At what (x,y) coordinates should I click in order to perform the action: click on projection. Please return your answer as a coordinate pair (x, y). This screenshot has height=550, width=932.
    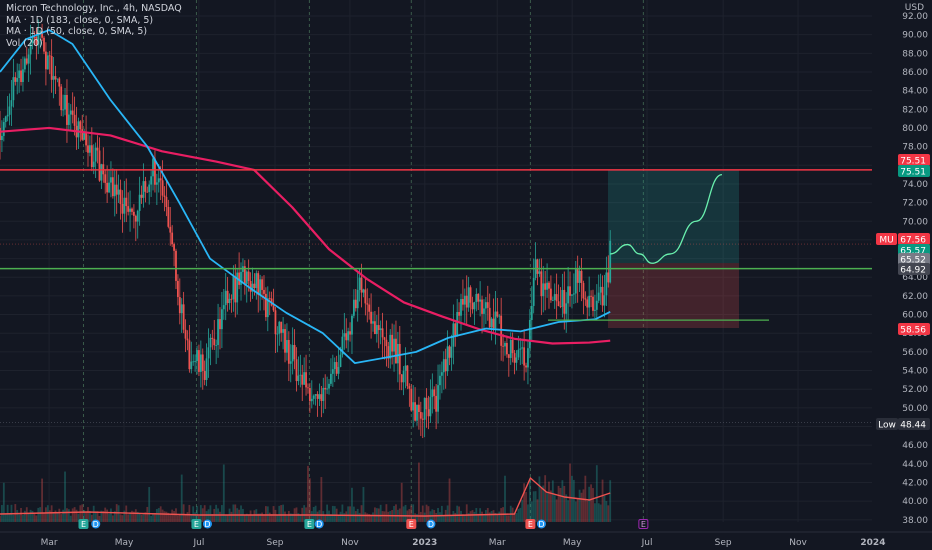
    Looking at the image, I should click on (666, 218).